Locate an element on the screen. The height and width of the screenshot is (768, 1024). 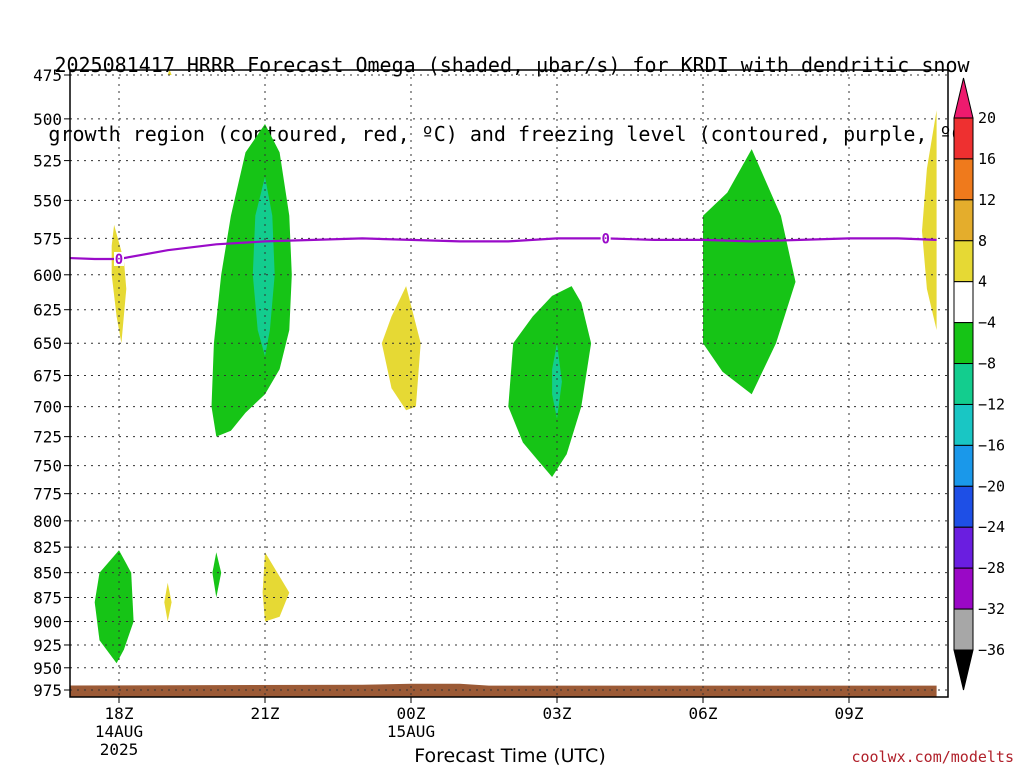
x-tick-label-00Z: 00Z is located at coordinates (411, 713).